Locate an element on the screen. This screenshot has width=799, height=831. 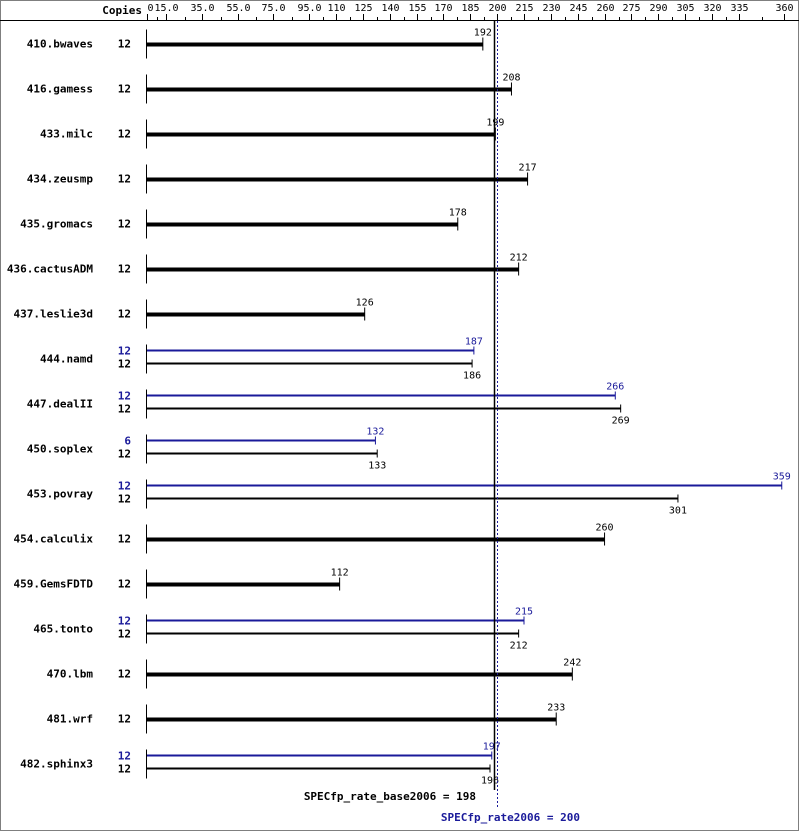
benchmark-name: 435.gromacs is located at coordinates (56, 224).